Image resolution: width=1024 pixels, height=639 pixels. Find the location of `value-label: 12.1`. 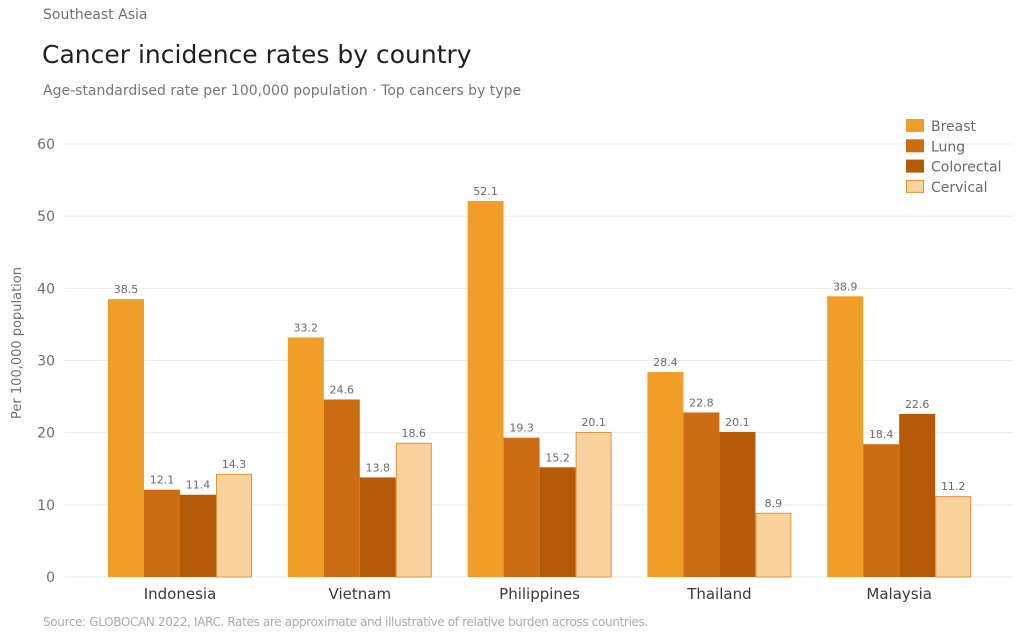

value-label: 12.1 is located at coordinates (162, 480).